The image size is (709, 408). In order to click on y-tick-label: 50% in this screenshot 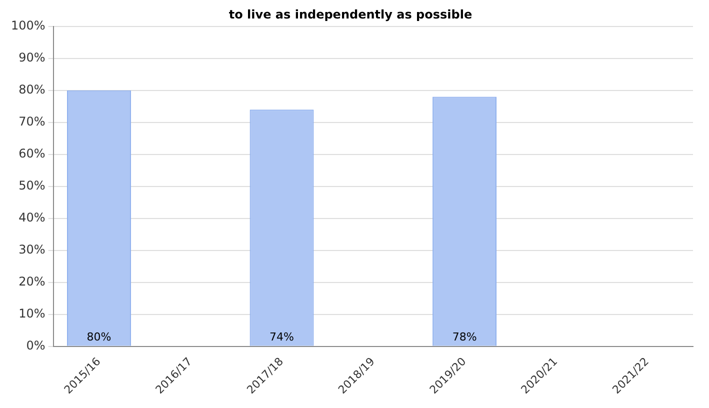, I will do `click(32, 185)`.